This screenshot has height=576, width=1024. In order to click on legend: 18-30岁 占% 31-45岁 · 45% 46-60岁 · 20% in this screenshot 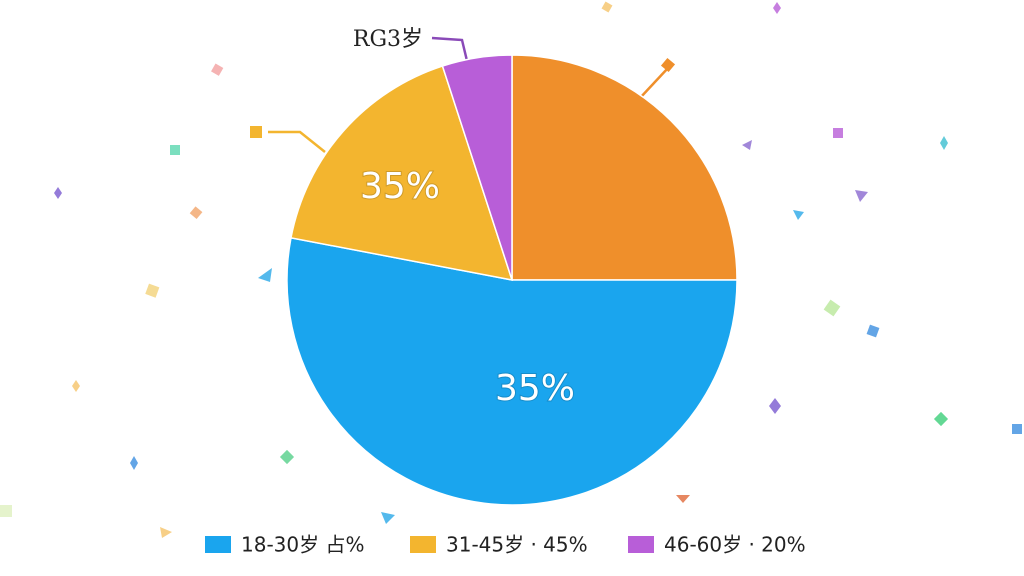, I will do `click(505, 545)`.